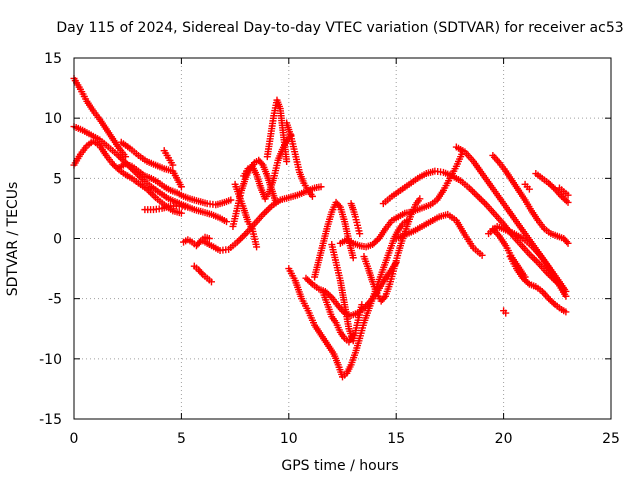  What do you see at coordinates (181, 439) in the screenshot?
I see `x-tick-label: 5` at bounding box center [181, 439].